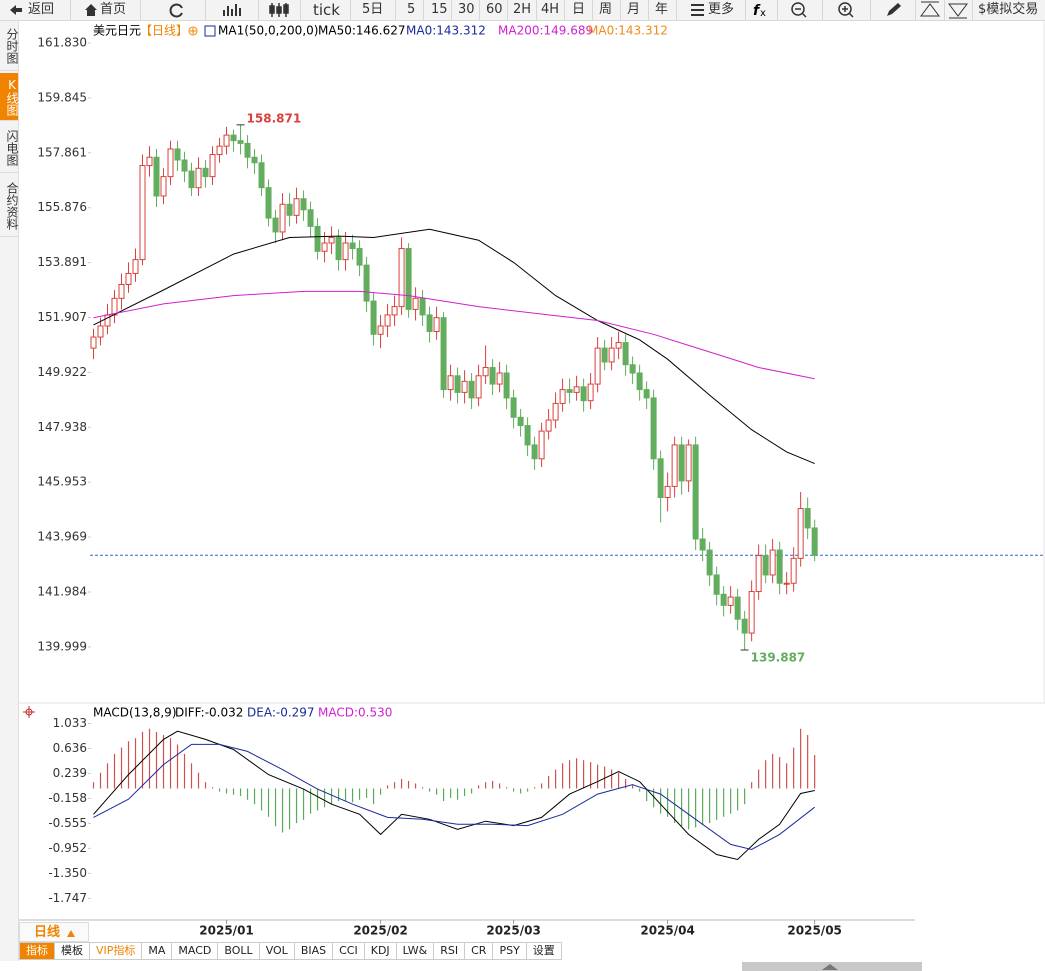  I want to click on indicator-tab: MA, so click(157, 951).